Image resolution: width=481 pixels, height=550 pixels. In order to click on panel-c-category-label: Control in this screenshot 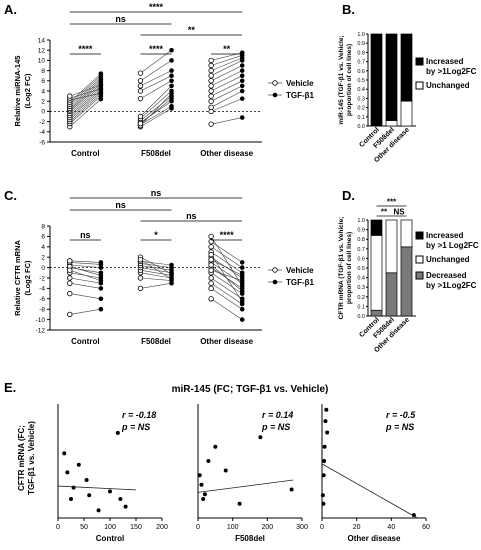, I will do `click(85, 341)`.